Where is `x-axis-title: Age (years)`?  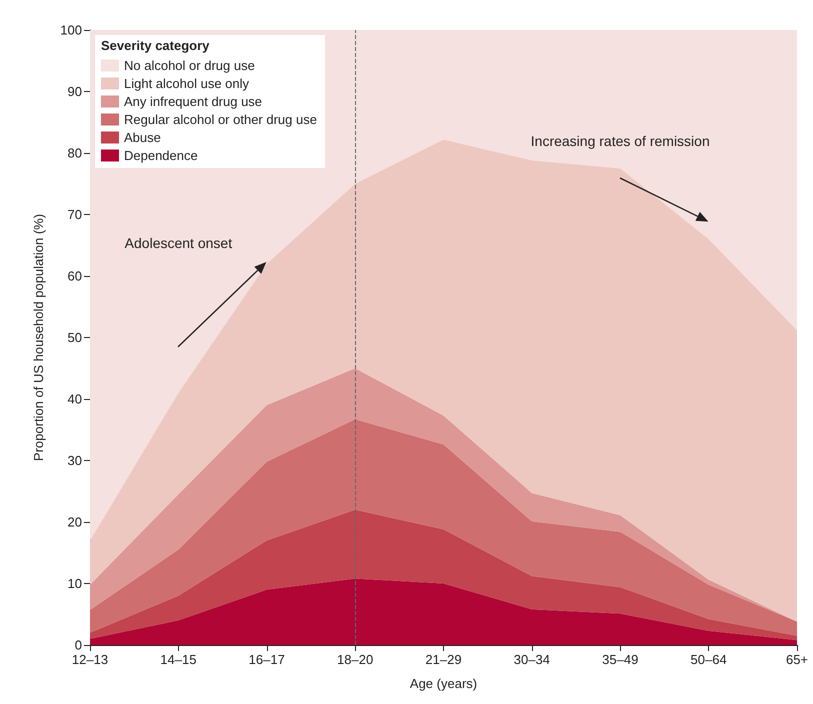 x-axis-title: Age (years) is located at coordinates (444, 683).